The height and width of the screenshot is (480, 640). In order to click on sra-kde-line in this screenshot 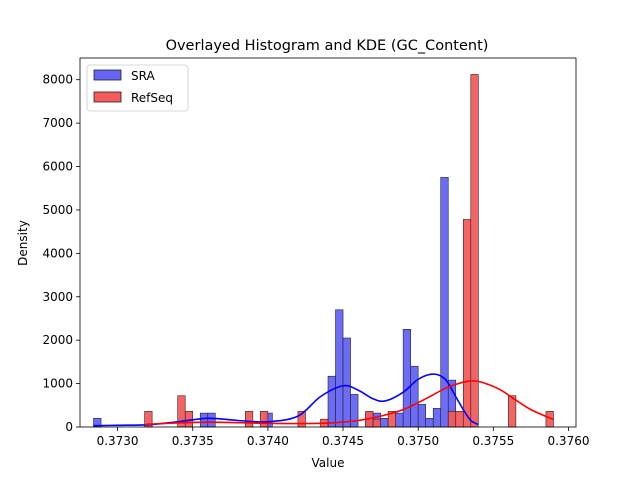, I will do `click(286, 400)`.